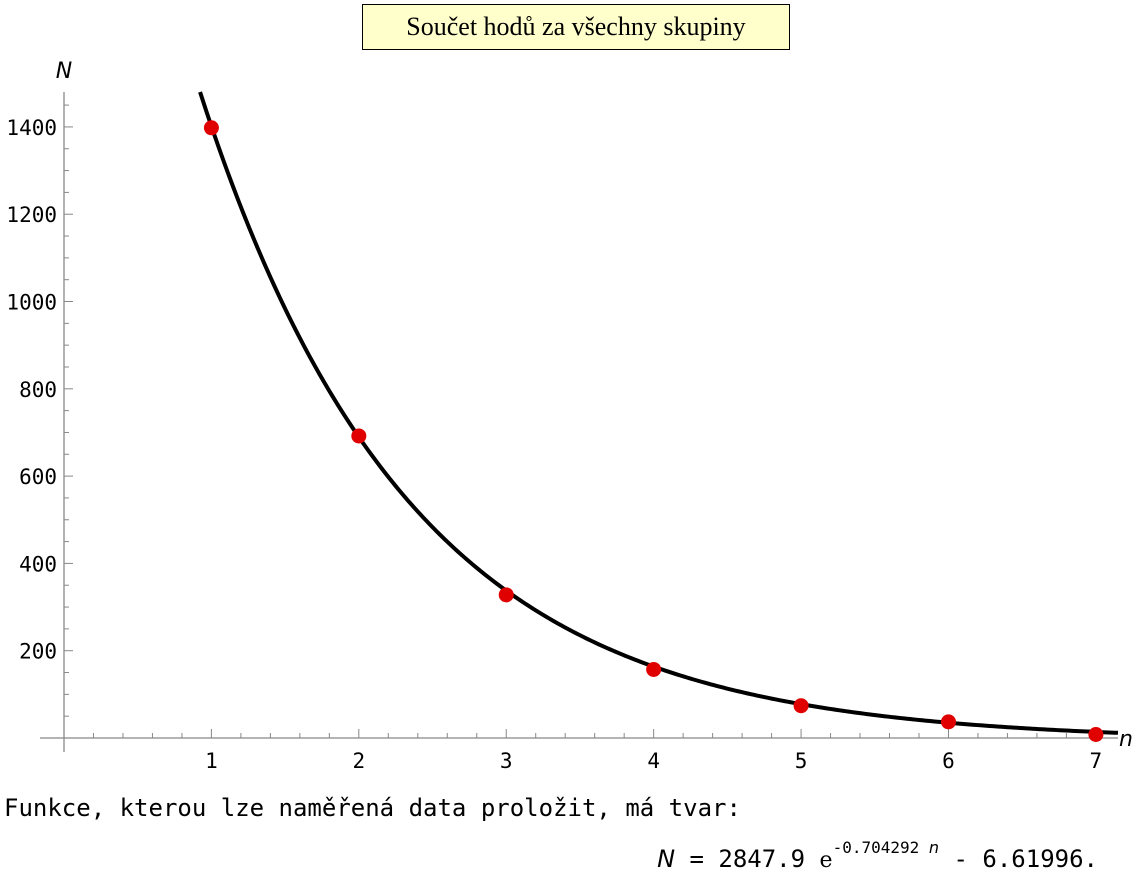 This screenshot has width=1138, height=873. I want to click on y-tick-label: 200, so click(38, 652).